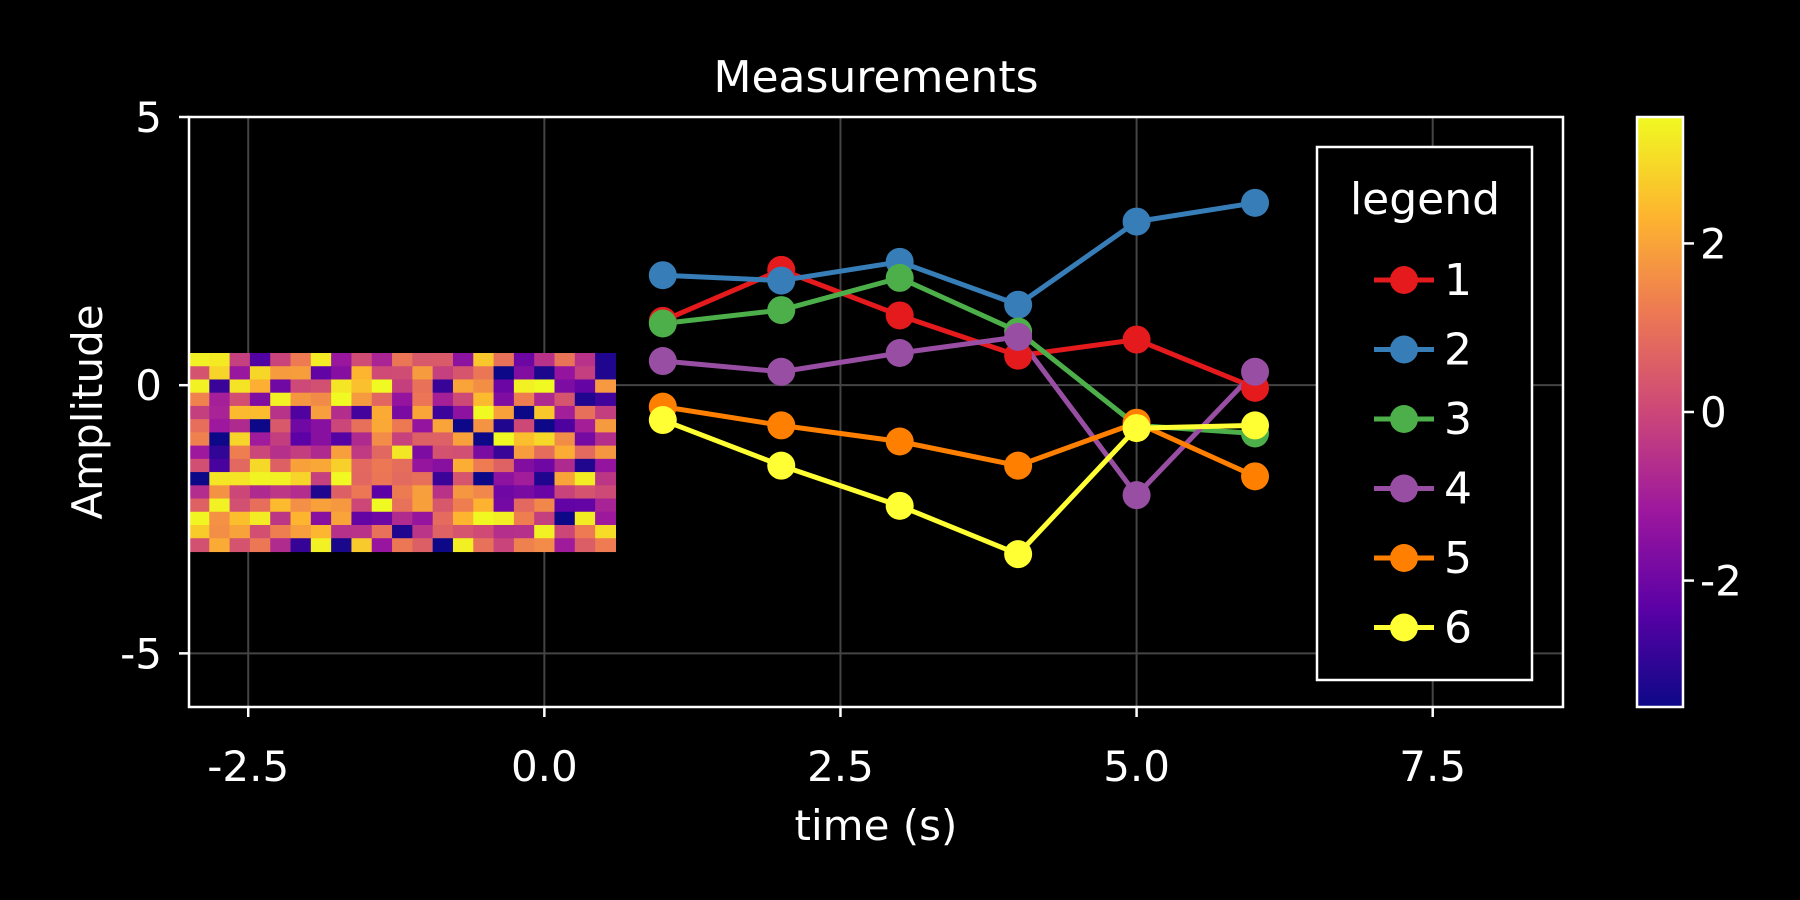 The width and height of the screenshot is (1800, 900). What do you see at coordinates (1458, 280) in the screenshot?
I see `legend-1-label: 1` at bounding box center [1458, 280].